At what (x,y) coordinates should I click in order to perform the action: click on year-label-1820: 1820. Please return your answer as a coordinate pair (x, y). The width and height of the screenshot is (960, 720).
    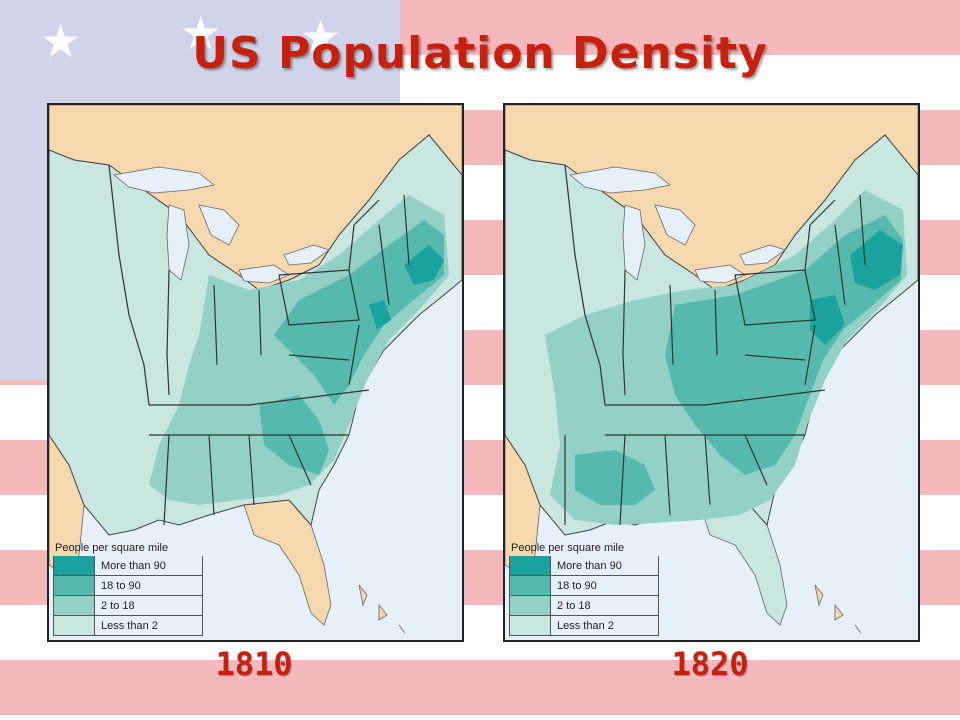
    Looking at the image, I should click on (710, 664).